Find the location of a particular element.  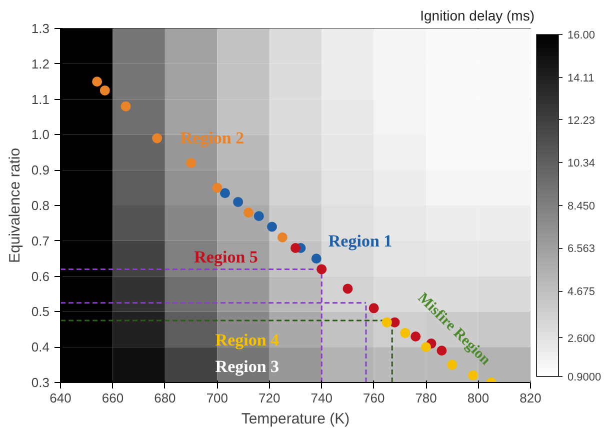

x-tick-label: 700 is located at coordinates (217, 398).